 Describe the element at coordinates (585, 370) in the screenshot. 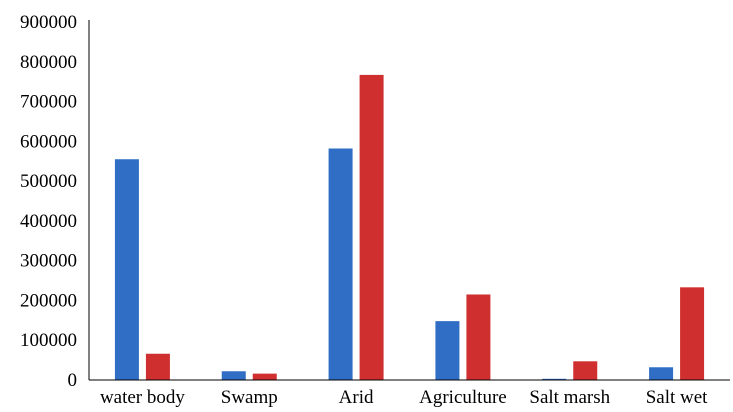

I see `bar-series-2-salt-marsh` at that location.